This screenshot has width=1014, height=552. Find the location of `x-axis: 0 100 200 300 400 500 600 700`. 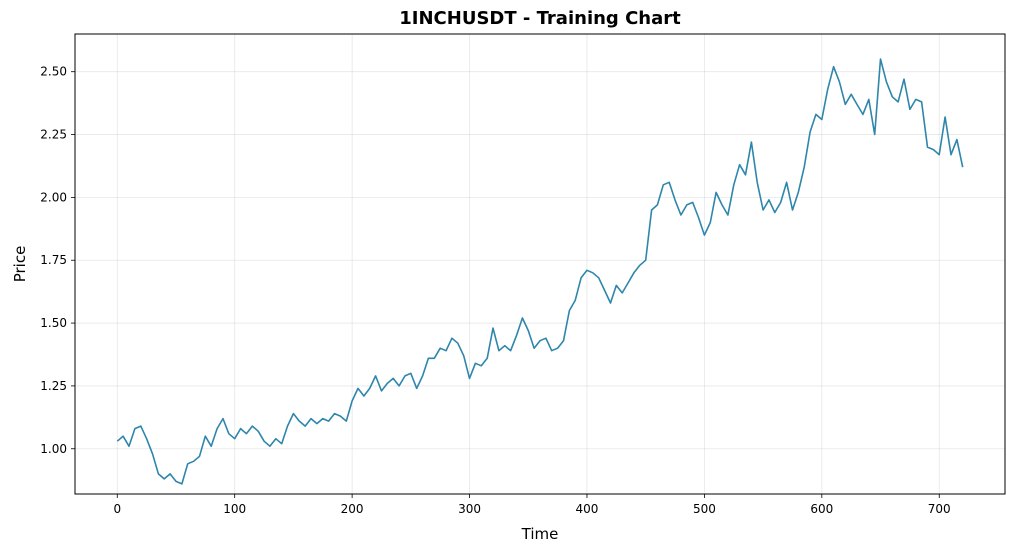

x-axis: 0 100 200 300 400 500 600 700 is located at coordinates (532, 505).